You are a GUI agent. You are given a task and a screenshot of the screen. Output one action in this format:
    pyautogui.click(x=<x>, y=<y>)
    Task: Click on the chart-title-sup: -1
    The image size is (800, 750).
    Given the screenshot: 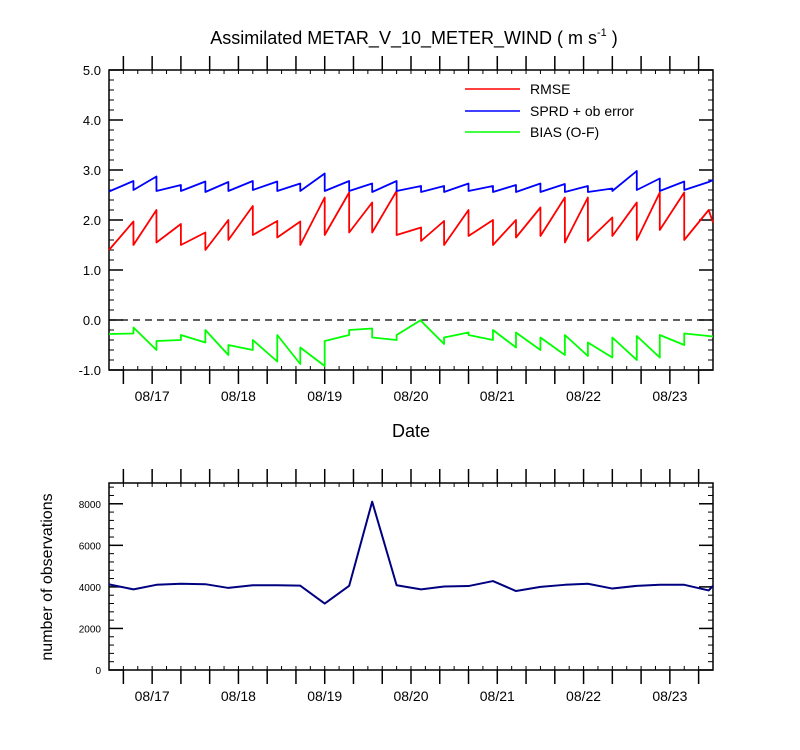 What is the action you would take?
    pyautogui.click(x=602, y=33)
    